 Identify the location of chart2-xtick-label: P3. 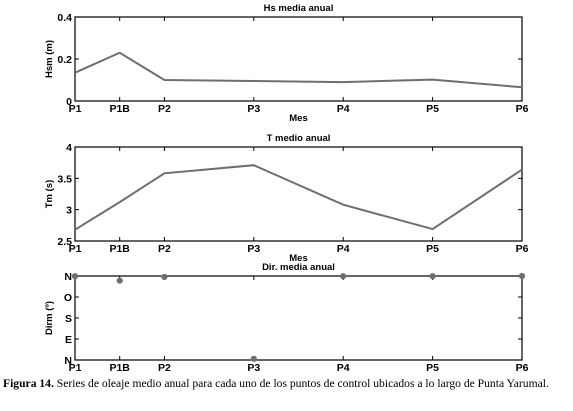
(253, 249).